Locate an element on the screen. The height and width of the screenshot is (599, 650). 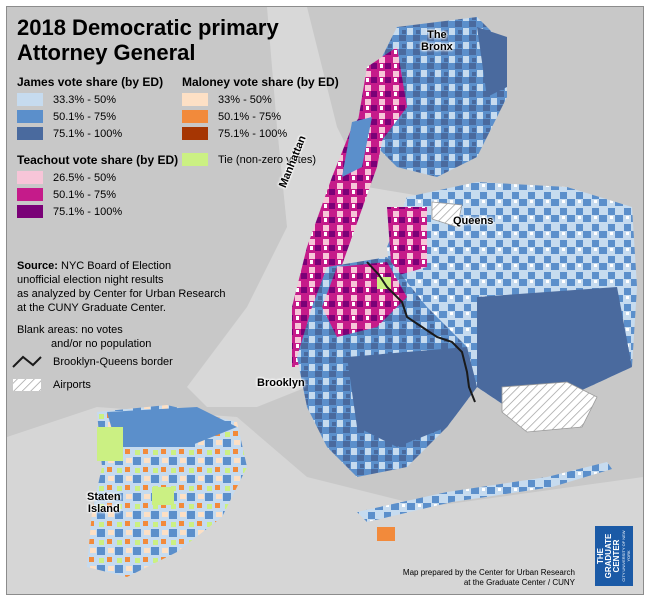
title-line-1: 2018 Democratic primary is located at coordinates (148, 27).